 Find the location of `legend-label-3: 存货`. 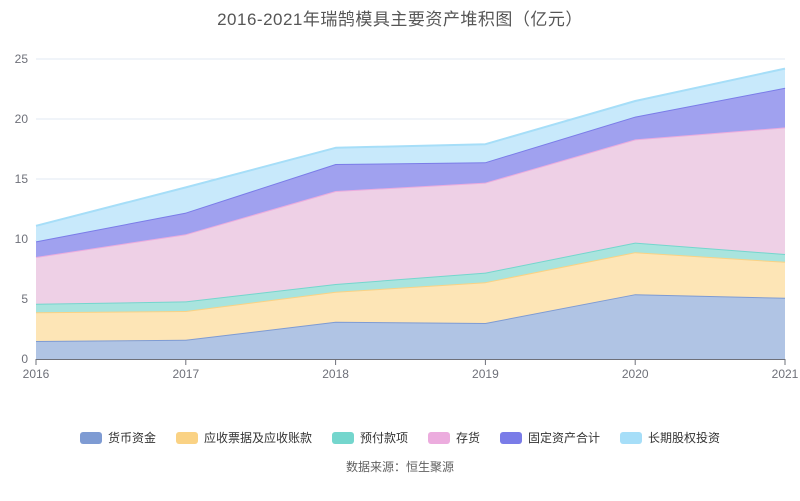

legend-label-3: 存货 is located at coordinates (468, 438).